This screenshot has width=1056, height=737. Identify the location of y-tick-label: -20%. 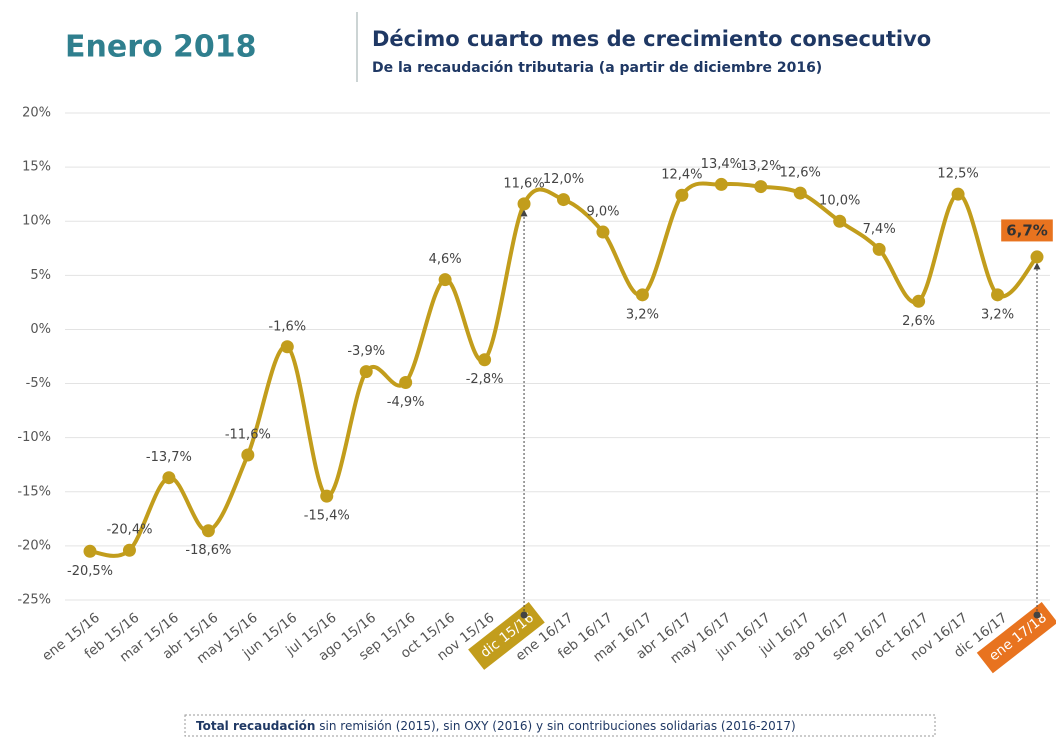
(34, 545).